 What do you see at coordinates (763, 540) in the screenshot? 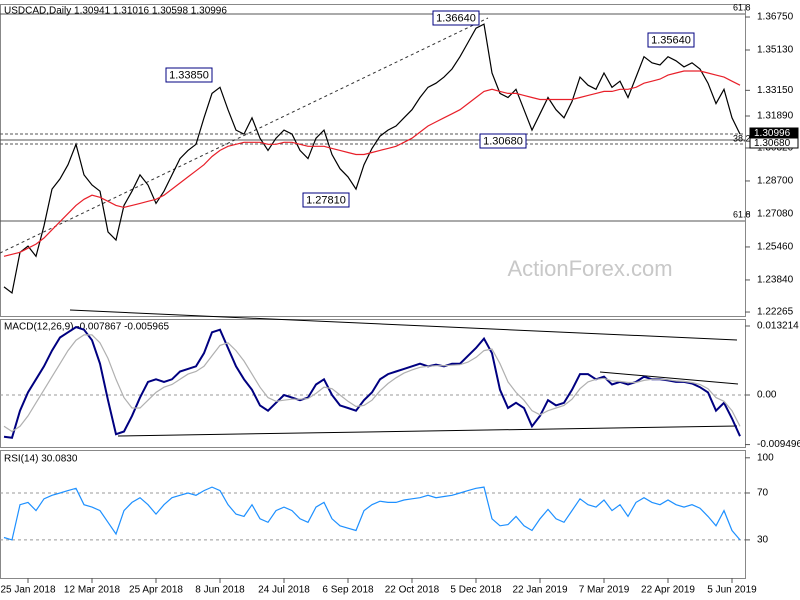
I see `y-tick-label: 30` at bounding box center [763, 540].